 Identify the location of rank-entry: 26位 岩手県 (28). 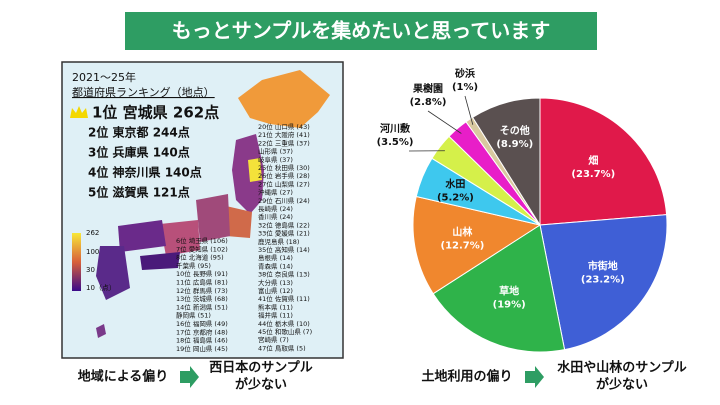
(284, 175).